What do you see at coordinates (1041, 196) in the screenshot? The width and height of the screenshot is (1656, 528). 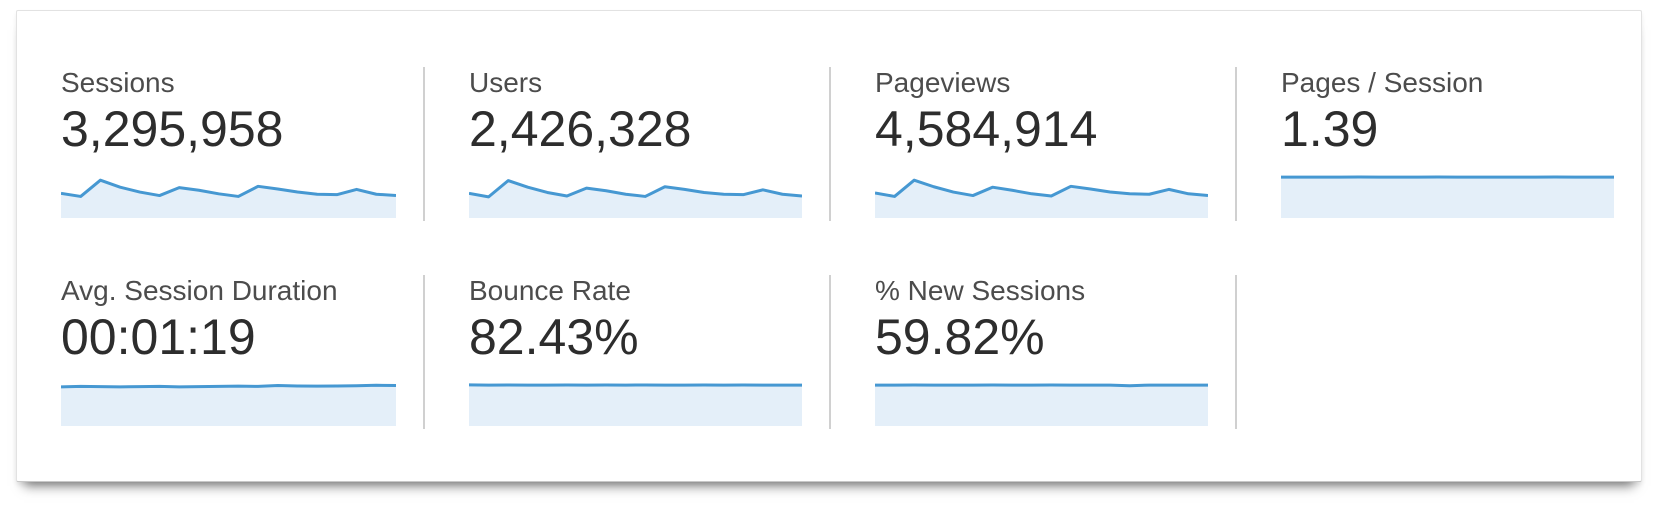 I see `pageviews-sparkline-chart` at bounding box center [1041, 196].